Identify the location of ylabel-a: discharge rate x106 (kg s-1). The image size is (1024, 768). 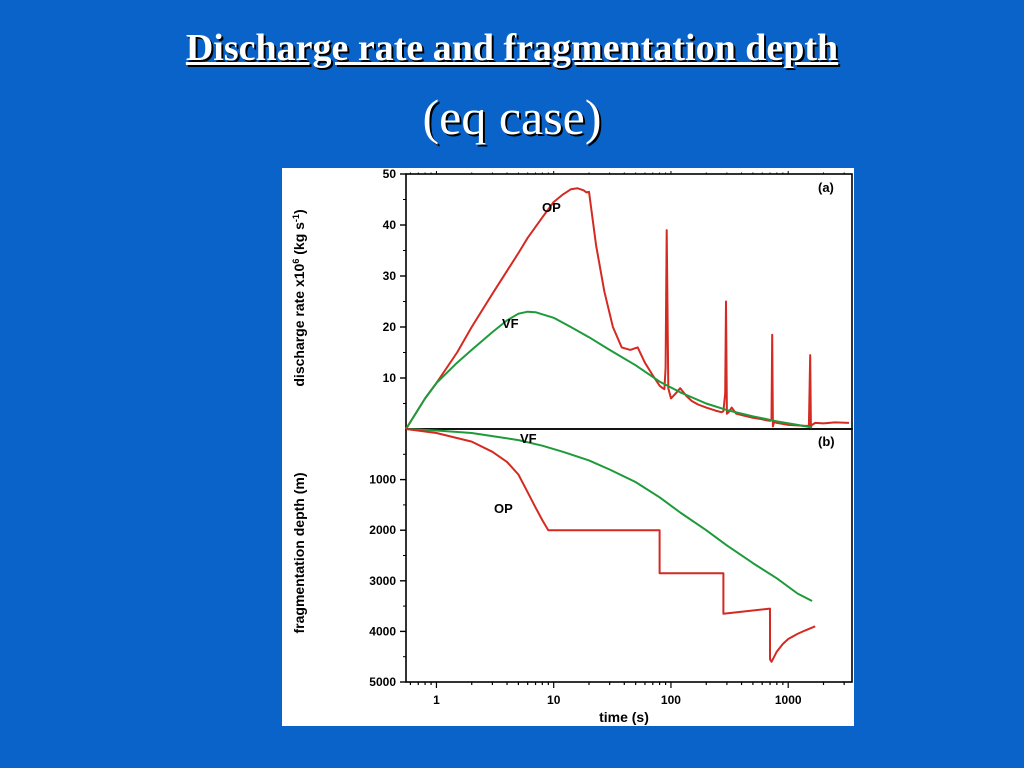
(299, 297).